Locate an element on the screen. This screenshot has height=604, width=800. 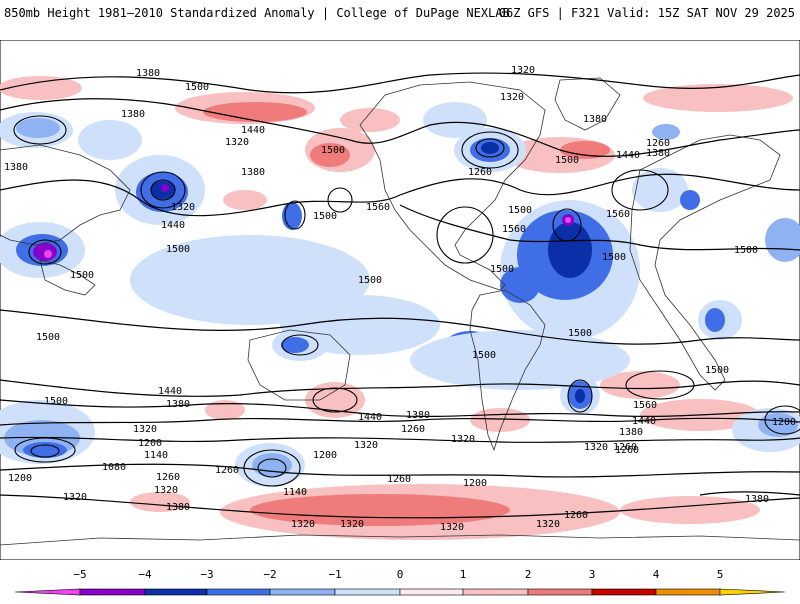
contour-1380-north is located at coordinates (400, 83).